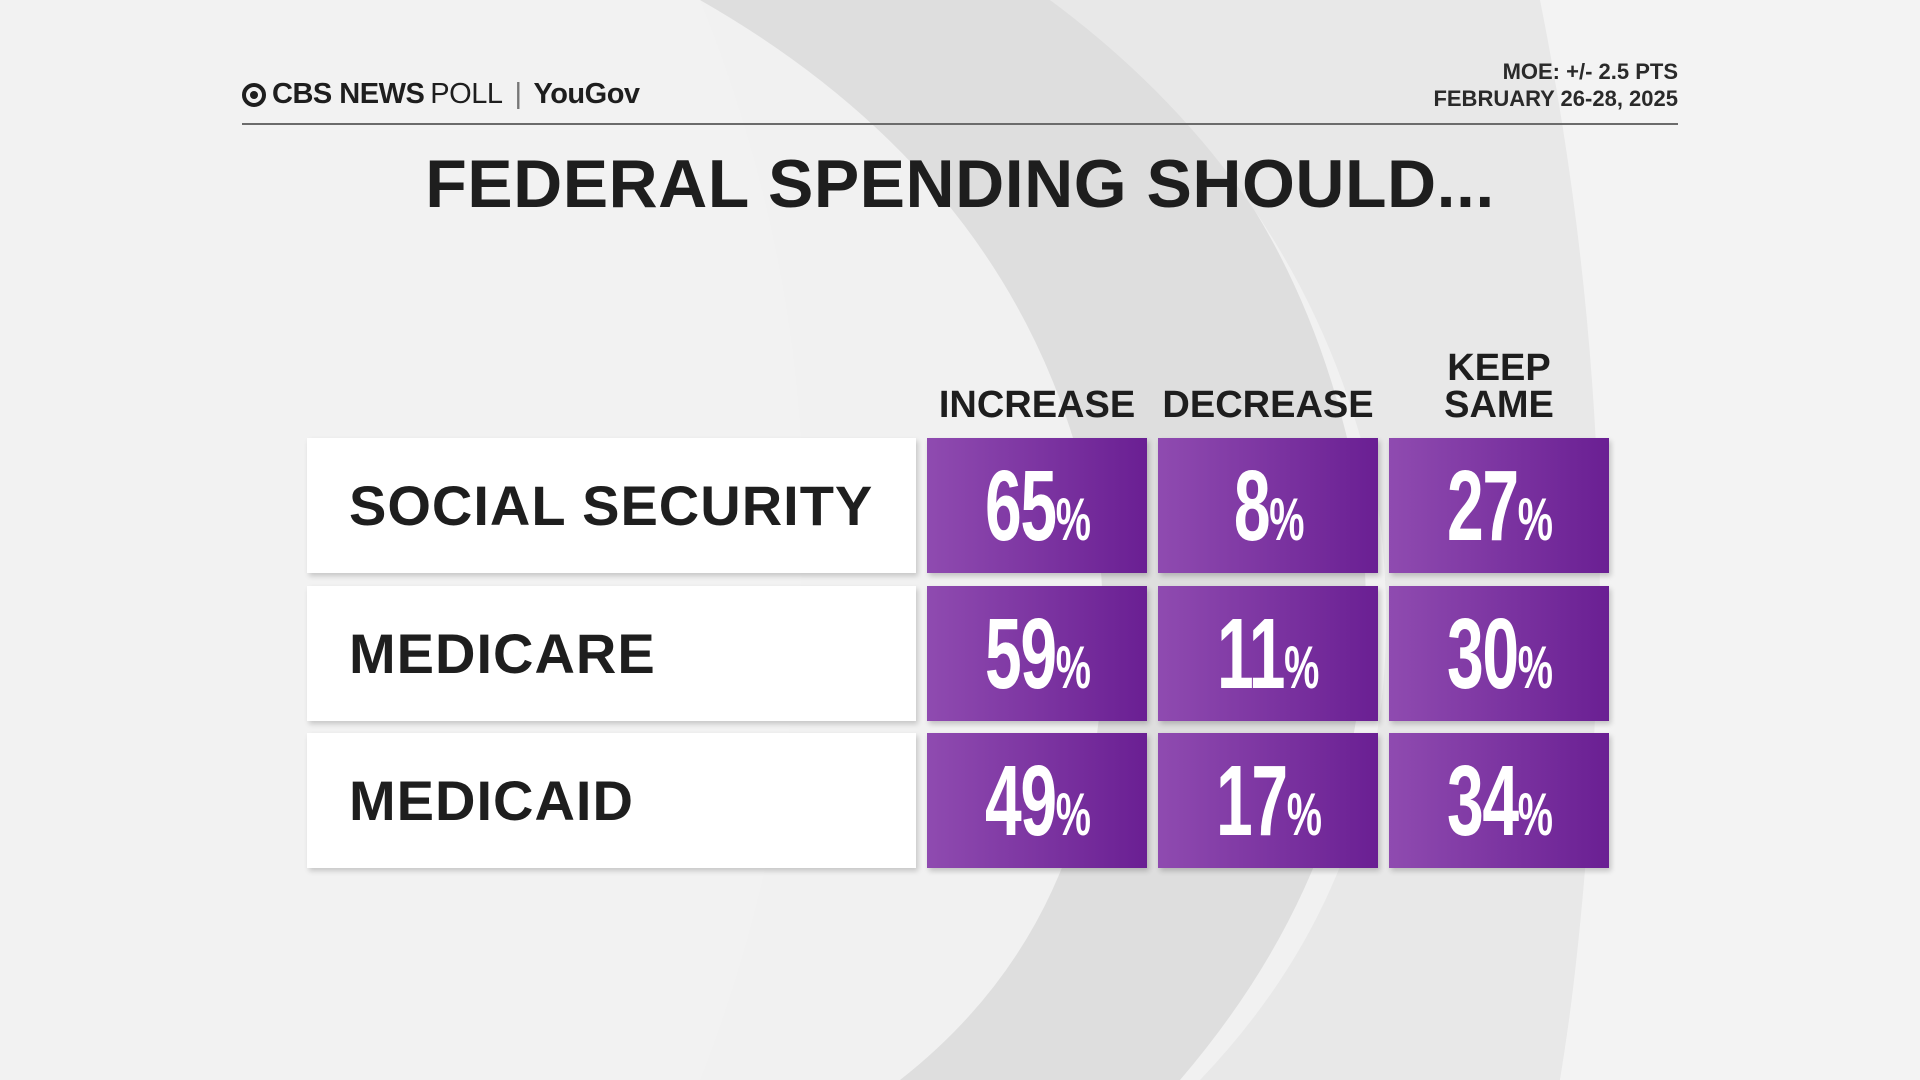  I want to click on value-label: 59%, so click(1037, 653).